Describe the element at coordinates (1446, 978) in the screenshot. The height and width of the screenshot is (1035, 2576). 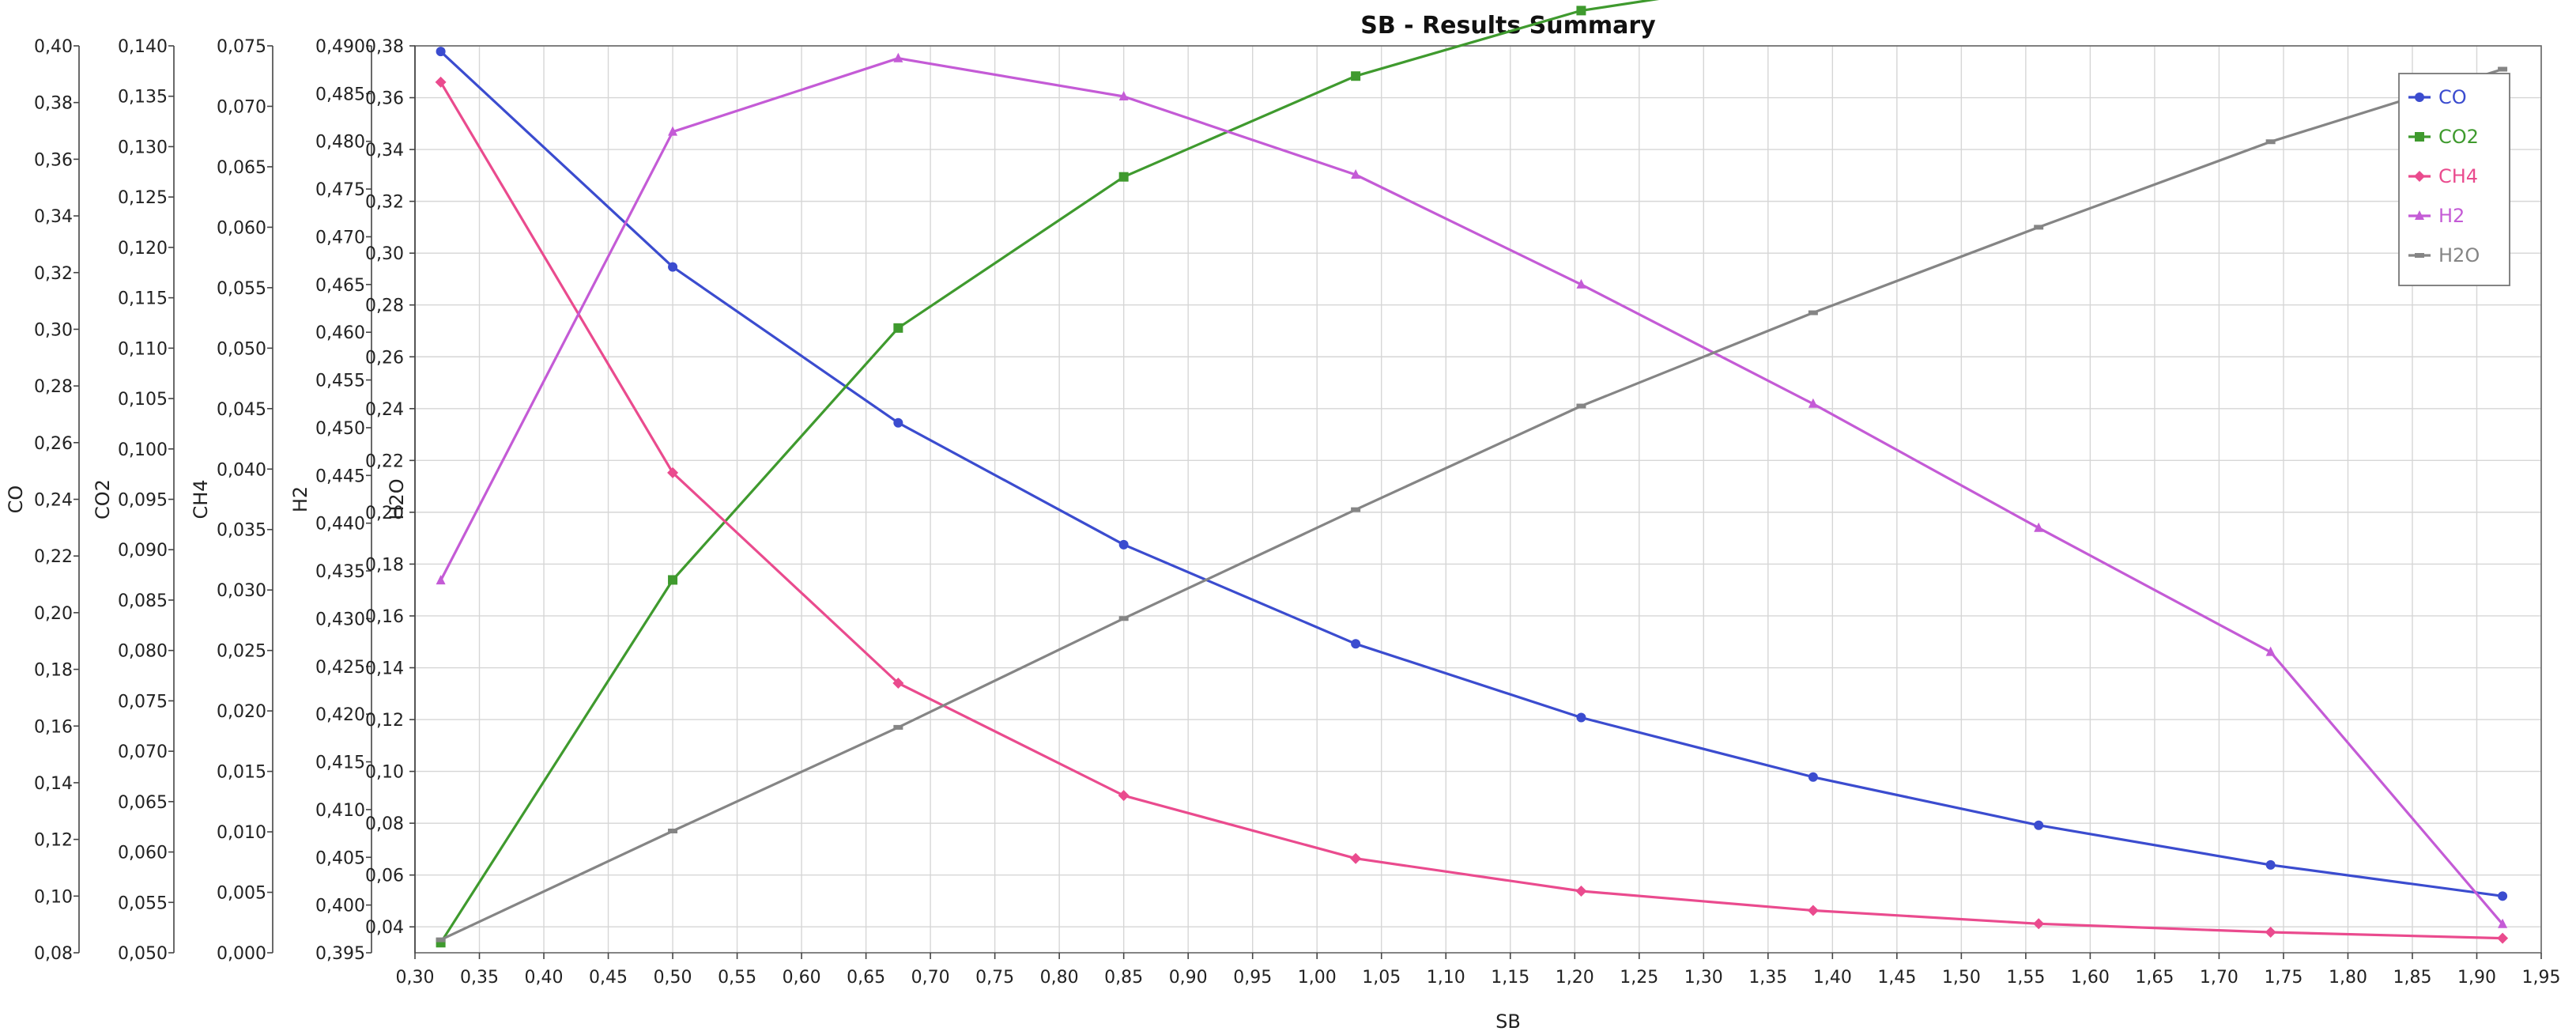
I see `x-tick-label: 1,10` at that location.